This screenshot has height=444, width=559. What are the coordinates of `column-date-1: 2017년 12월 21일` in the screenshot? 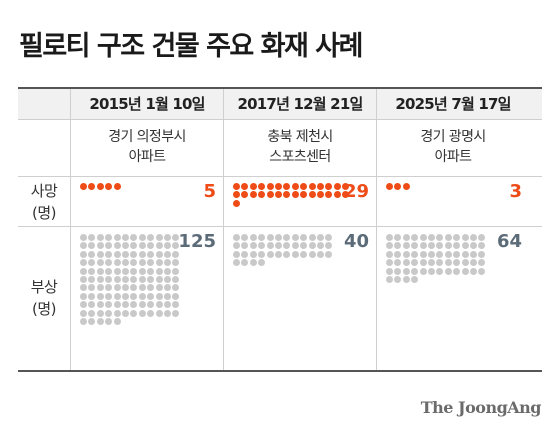 It's located at (300, 104).